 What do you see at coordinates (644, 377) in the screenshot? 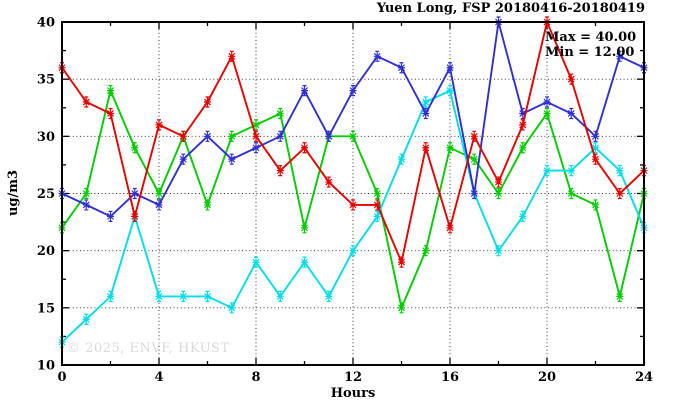
I see `x-tick-label: 24` at bounding box center [644, 377].